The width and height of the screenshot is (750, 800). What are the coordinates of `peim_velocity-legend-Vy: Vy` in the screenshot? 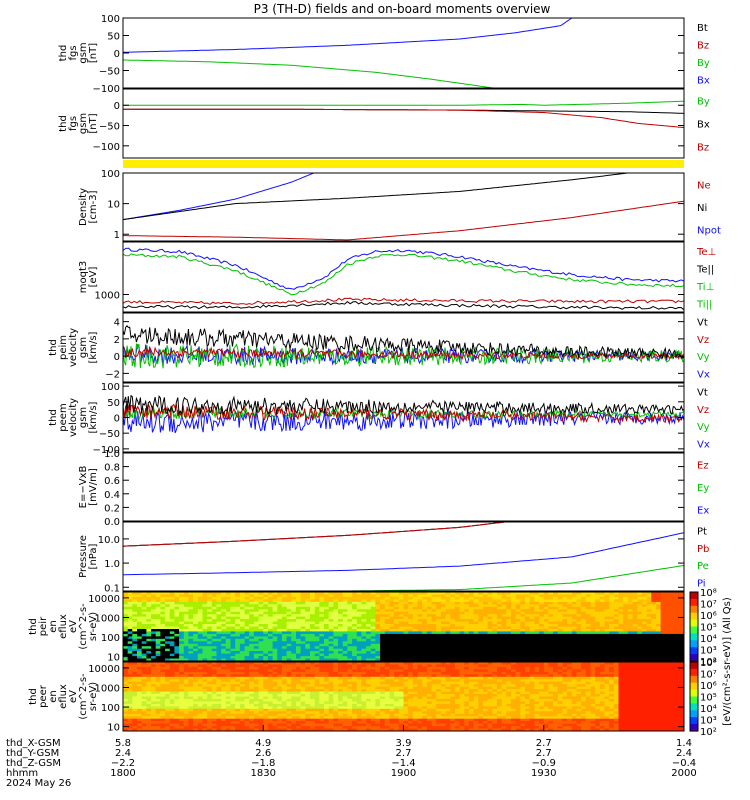 It's located at (703, 357).